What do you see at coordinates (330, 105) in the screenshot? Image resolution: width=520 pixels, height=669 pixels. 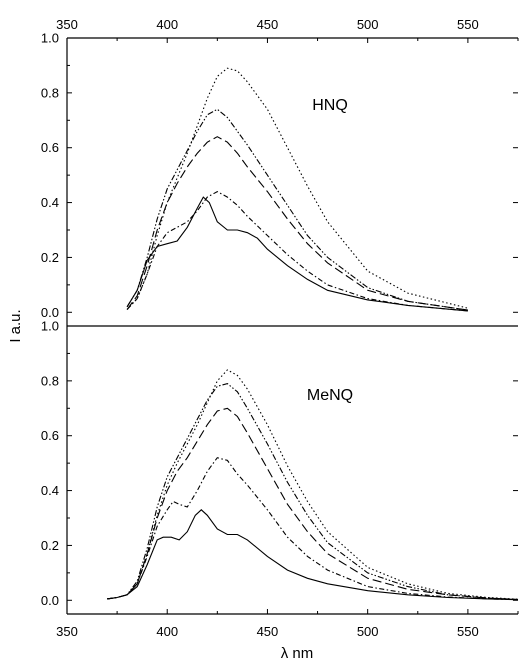 I see `panel-label: HNQ` at bounding box center [330, 105].